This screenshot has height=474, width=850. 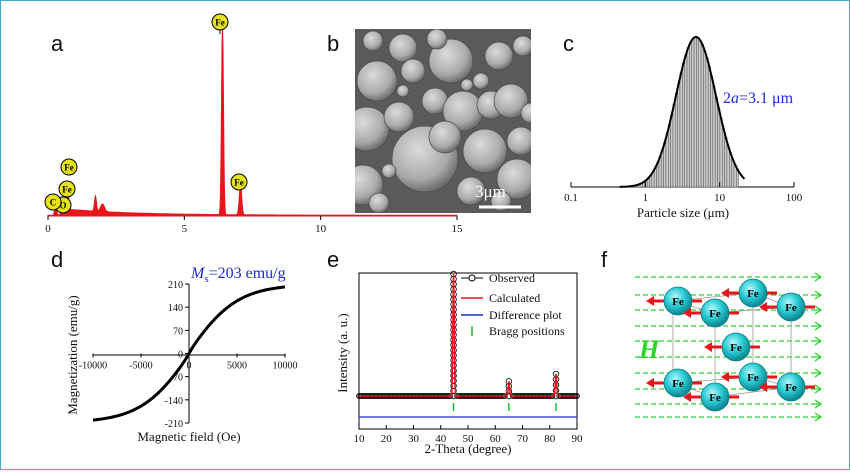 What do you see at coordinates (571, 198) in the screenshot?
I see `psd-x-tick-label: 0.1` at bounding box center [571, 198].